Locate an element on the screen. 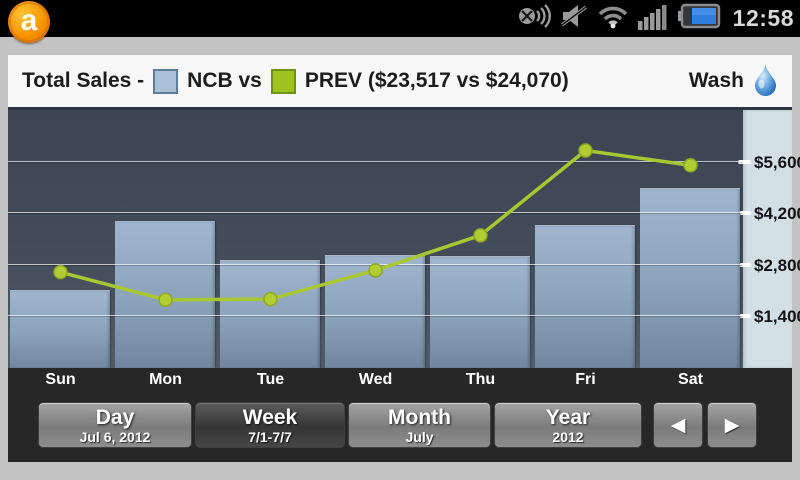 The image size is (800, 480). ncb-legend-label: NCB vs is located at coordinates (224, 80).